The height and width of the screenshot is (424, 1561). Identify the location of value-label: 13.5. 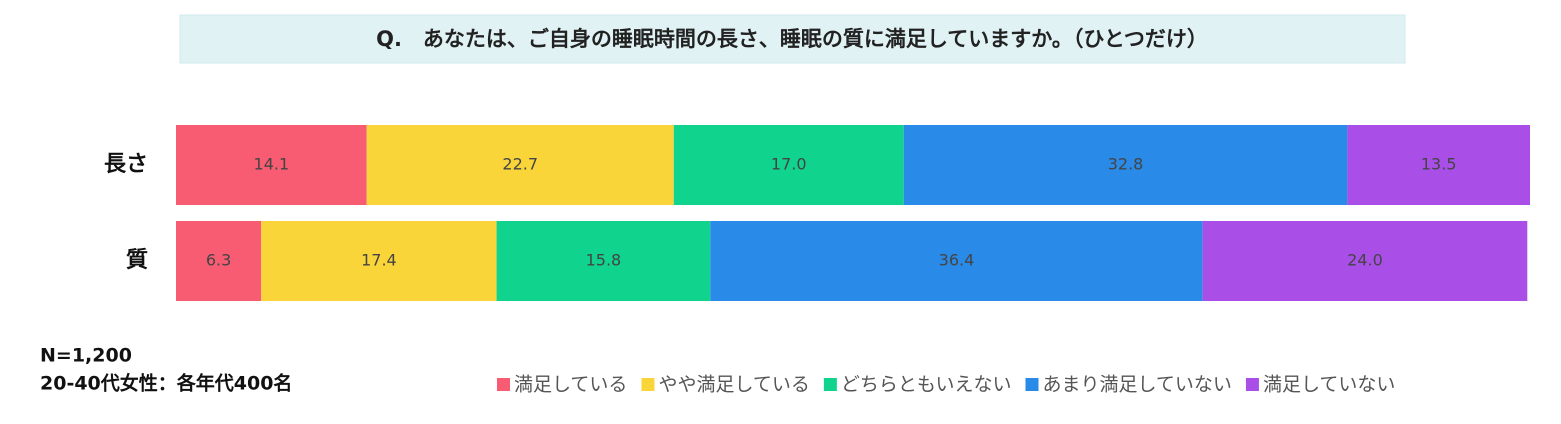
(1439, 164).